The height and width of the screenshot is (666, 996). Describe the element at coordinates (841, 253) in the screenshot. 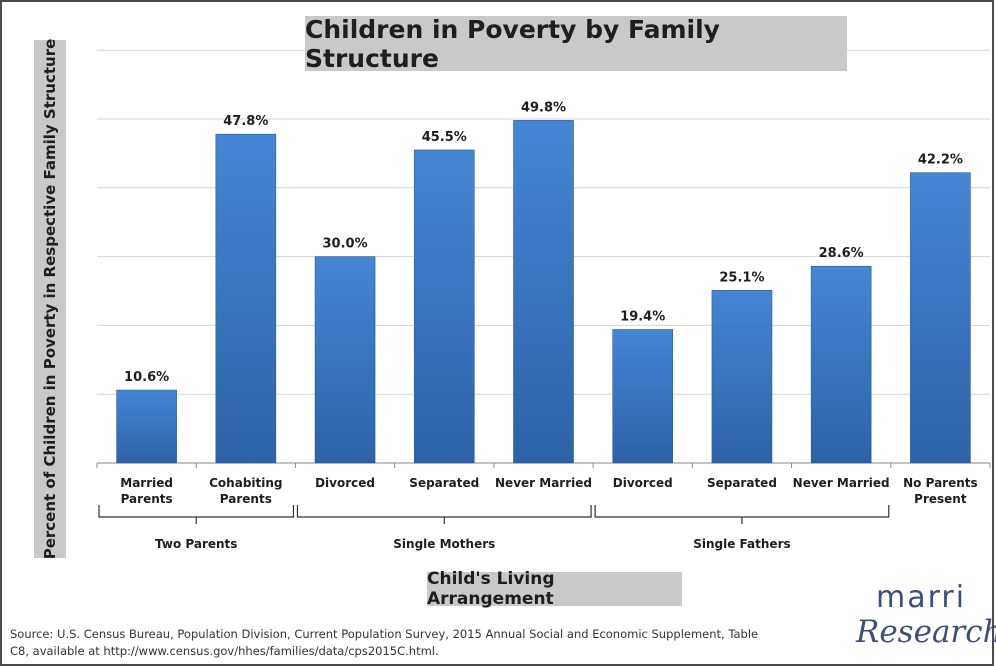

I see `data-label: 28.6%` at that location.